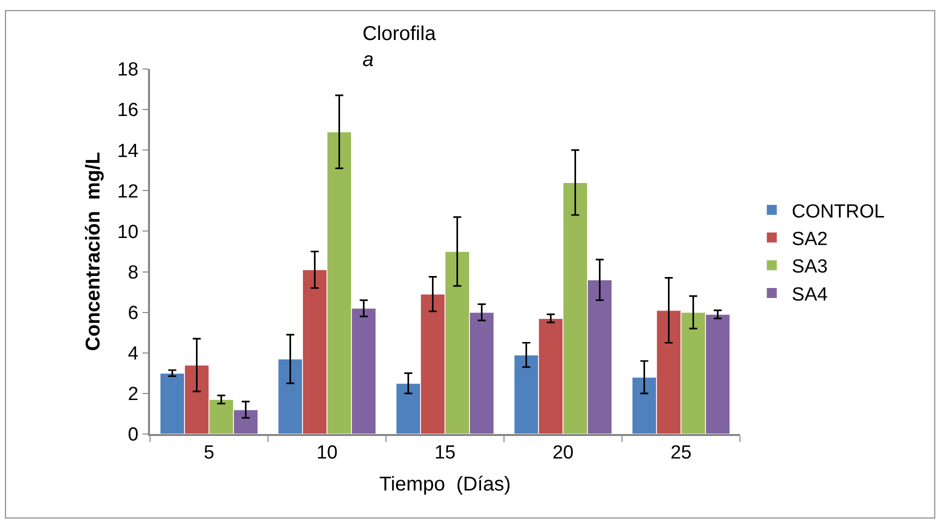 The height and width of the screenshot is (520, 939). I want to click on y-tick-label: 18, so click(127, 70).